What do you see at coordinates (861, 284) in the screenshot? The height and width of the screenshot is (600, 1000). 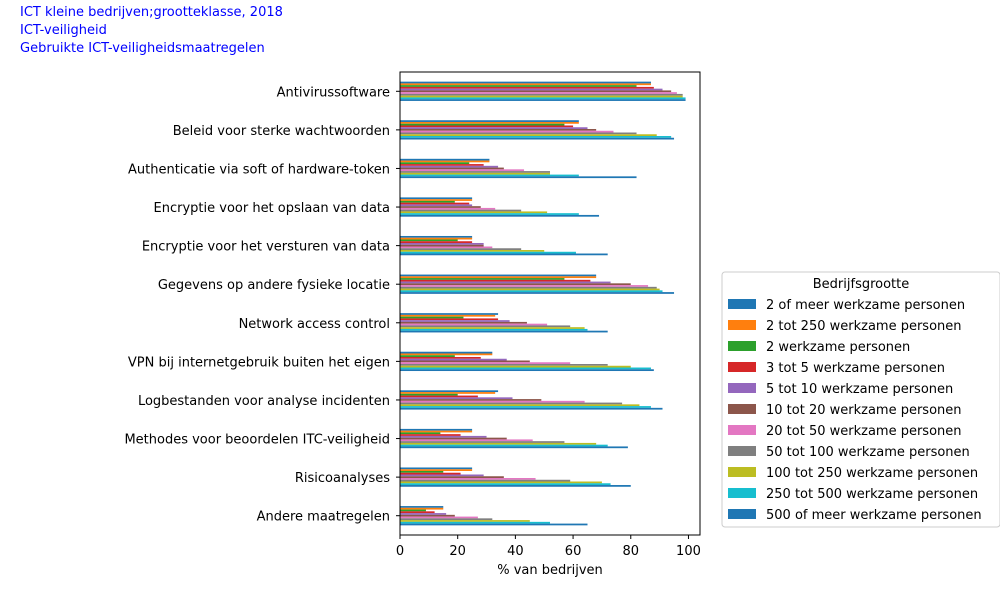 I see `legend-title: Bedrijfsgrootte` at bounding box center [861, 284].